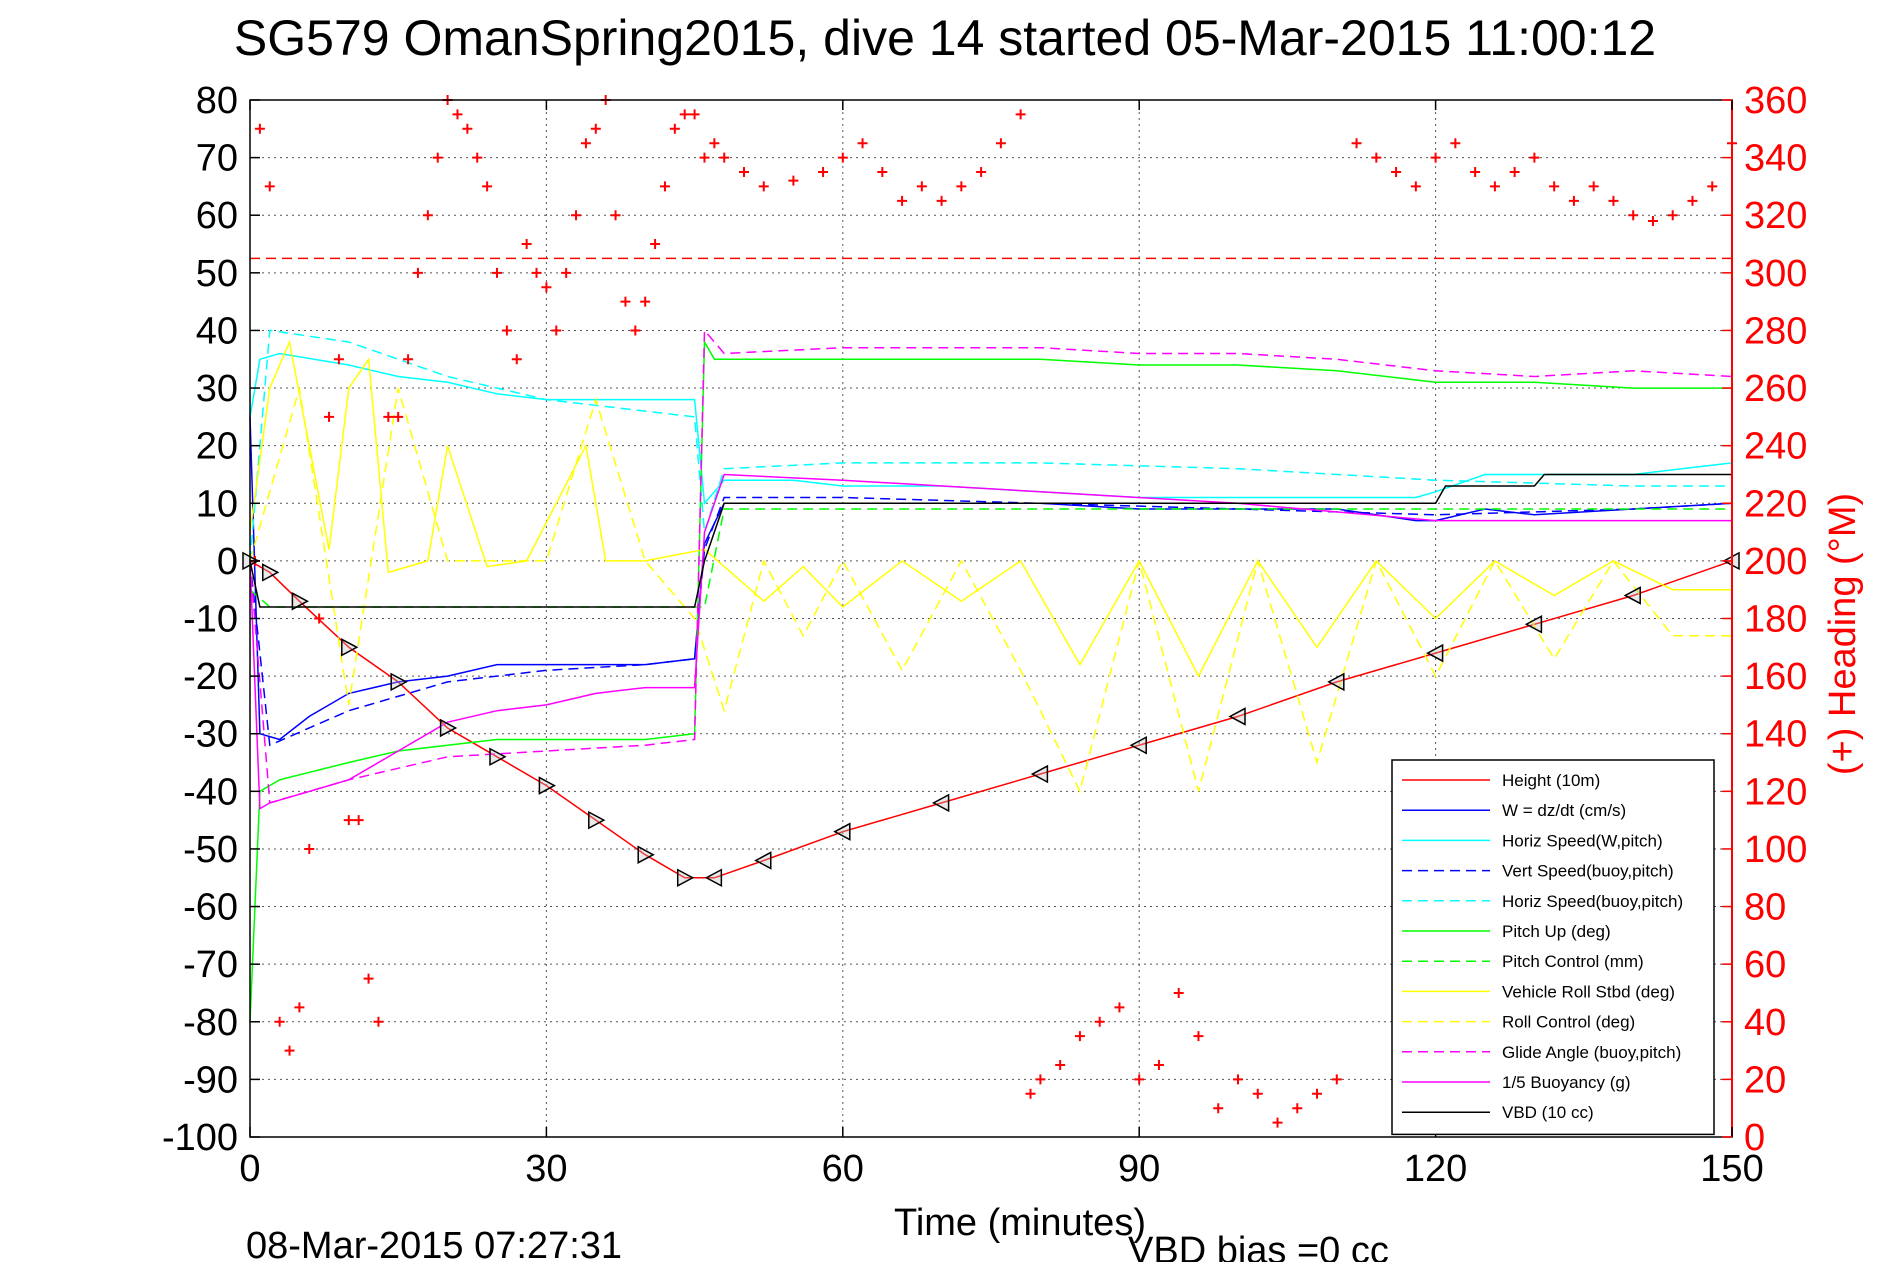 The height and width of the screenshot is (1262, 1891). I want to click on y-left-tick-label: 50, so click(217, 274).